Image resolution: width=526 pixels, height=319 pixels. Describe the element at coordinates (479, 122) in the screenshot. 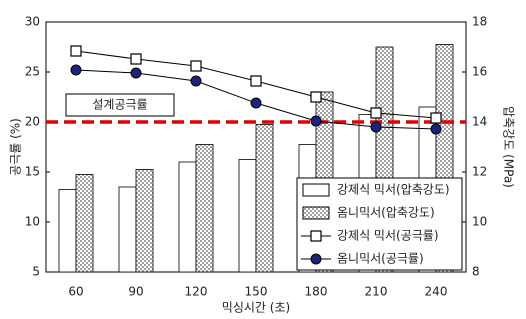

I see `y2-tick-label: 14` at that location.